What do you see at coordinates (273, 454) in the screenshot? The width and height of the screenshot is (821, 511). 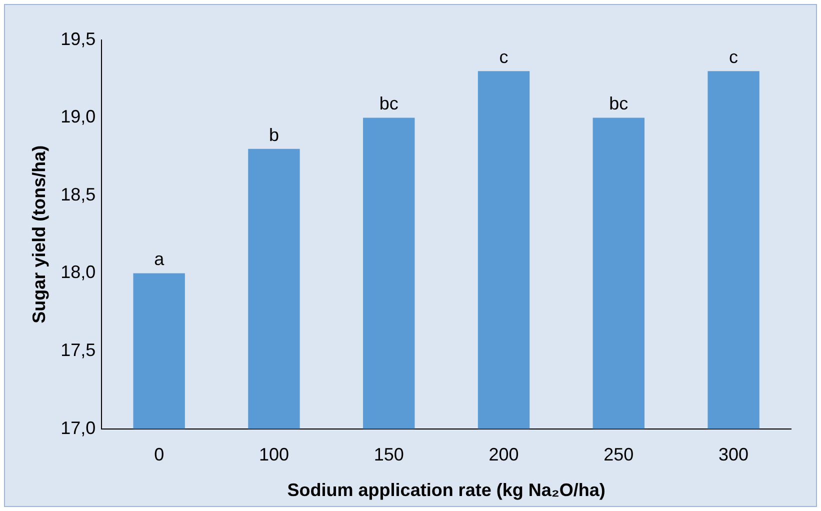 I see `x-tick-label: 100` at bounding box center [273, 454].